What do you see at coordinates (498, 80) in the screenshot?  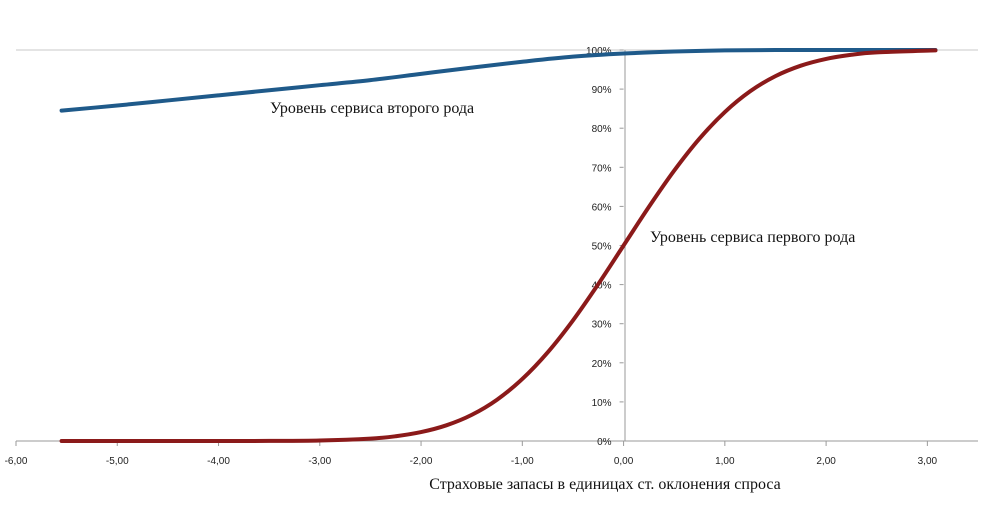 I see `series-line-second` at bounding box center [498, 80].